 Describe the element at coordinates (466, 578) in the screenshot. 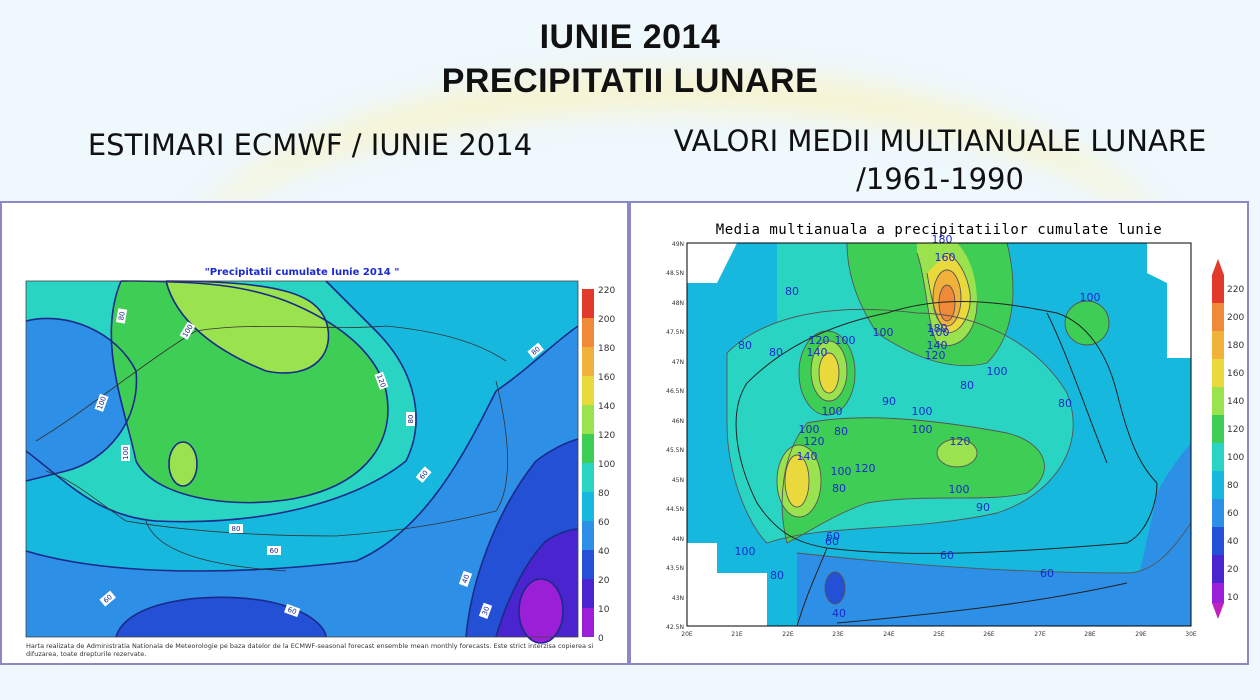

I see `contour-label: 40` at that location.